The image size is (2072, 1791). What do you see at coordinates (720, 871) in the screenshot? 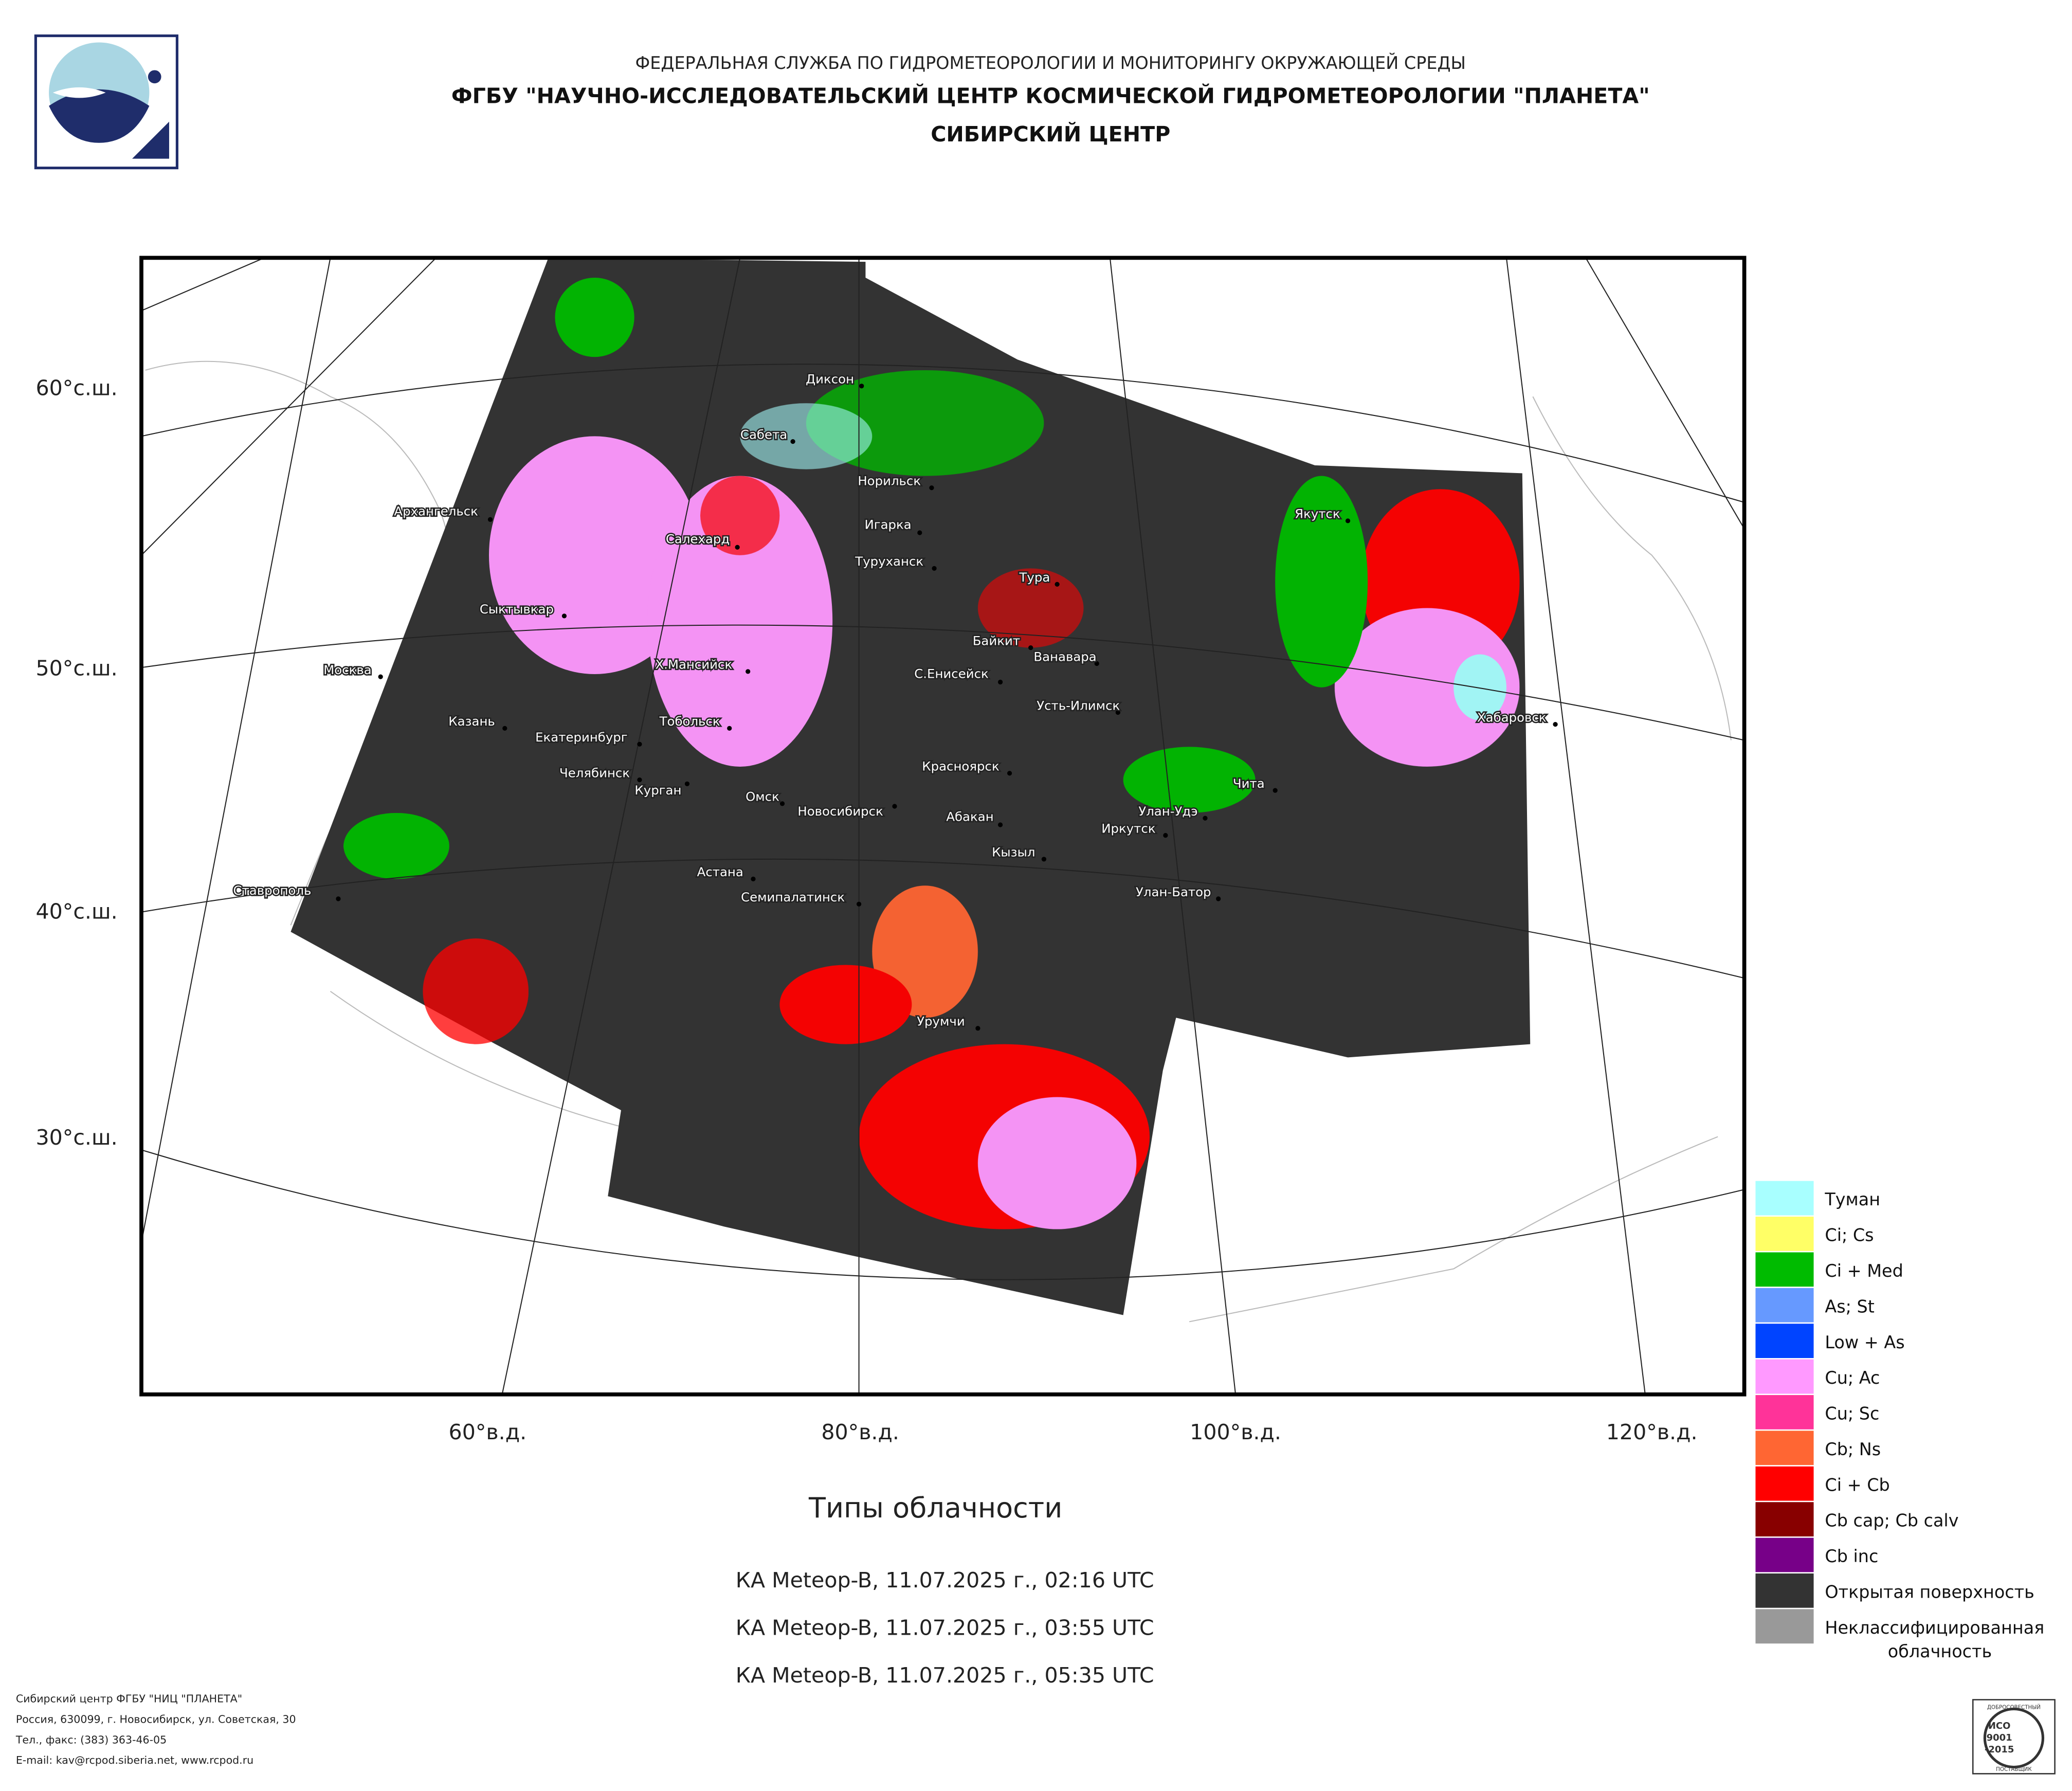
I see `city-label: Астана` at bounding box center [720, 871].